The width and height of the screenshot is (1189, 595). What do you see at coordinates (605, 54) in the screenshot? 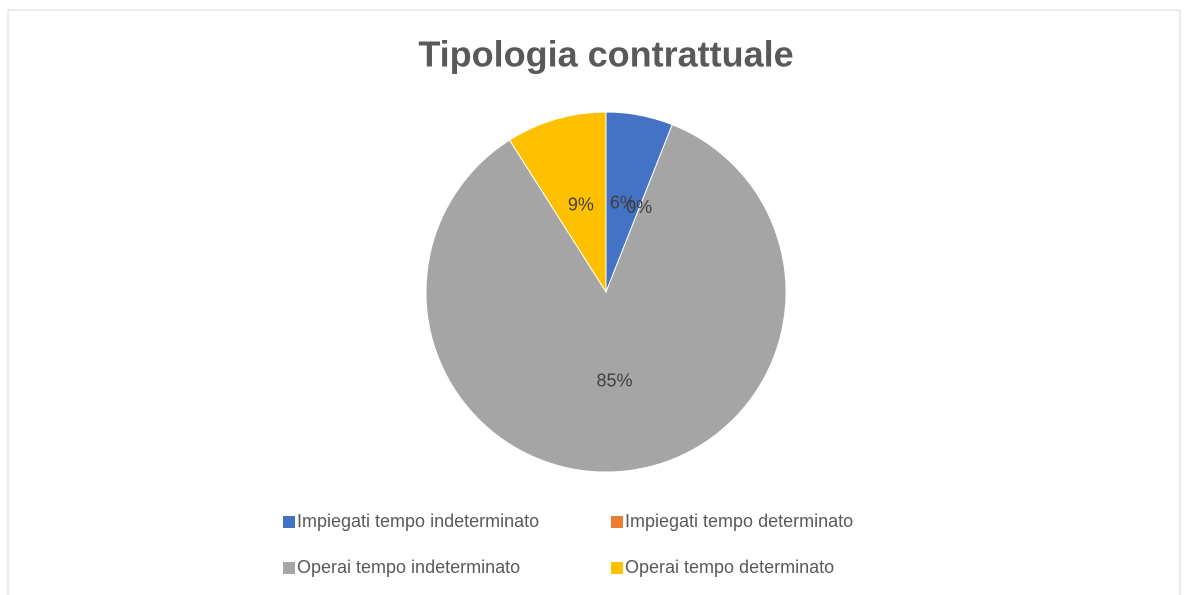
I see `chart-title: Tipologia contrattuale` at bounding box center [605, 54].